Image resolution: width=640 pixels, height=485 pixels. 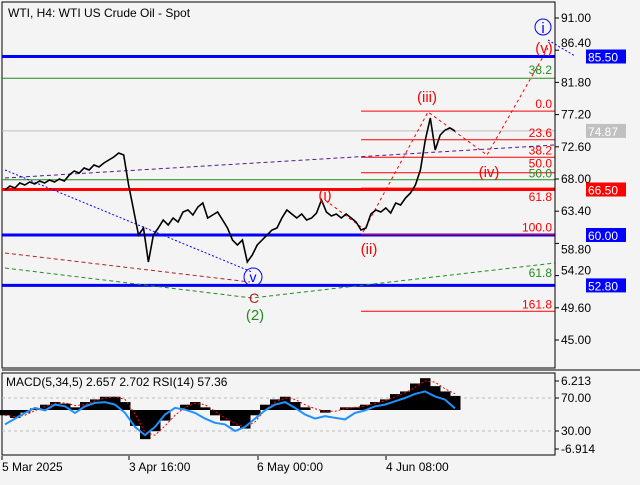 I want to click on price-tick: 77.20, so click(x=576, y=115).